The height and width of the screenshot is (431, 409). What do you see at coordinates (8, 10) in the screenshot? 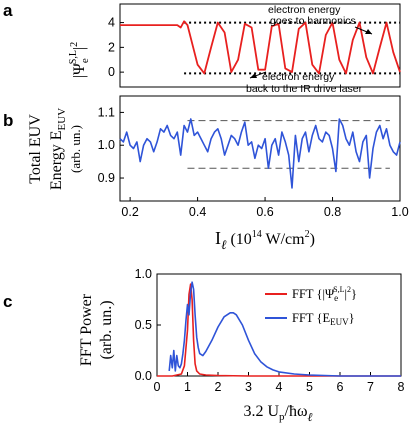
I see `panel-a-label: a` at bounding box center [8, 10].